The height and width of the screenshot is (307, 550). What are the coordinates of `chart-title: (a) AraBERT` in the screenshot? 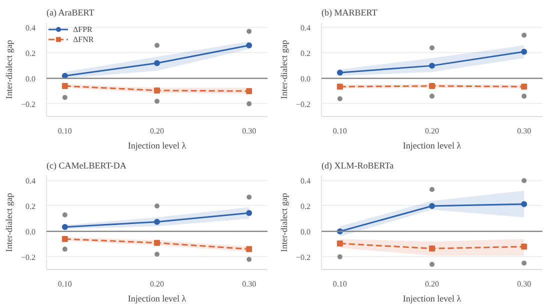 It's located at (70, 13).